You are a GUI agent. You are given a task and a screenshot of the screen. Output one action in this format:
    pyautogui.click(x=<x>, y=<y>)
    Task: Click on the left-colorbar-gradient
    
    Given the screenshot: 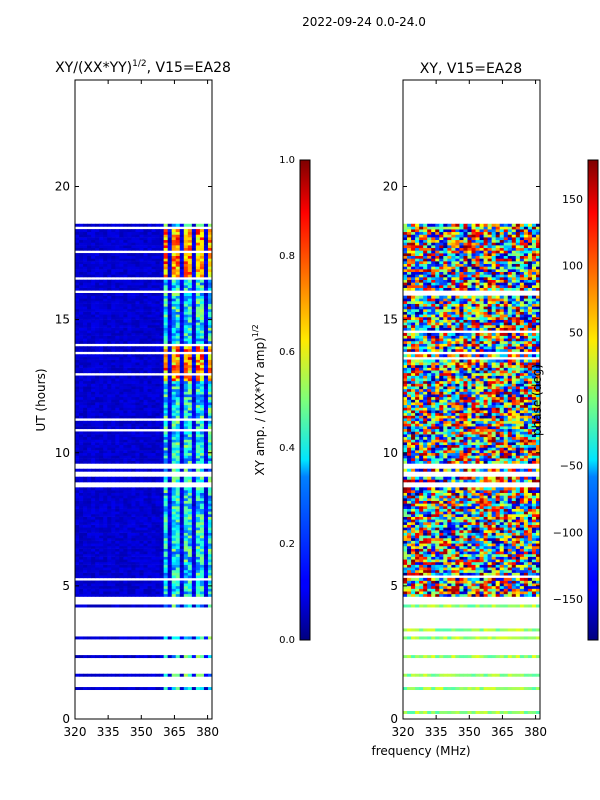 What is the action you would take?
    pyautogui.click(x=305, y=400)
    